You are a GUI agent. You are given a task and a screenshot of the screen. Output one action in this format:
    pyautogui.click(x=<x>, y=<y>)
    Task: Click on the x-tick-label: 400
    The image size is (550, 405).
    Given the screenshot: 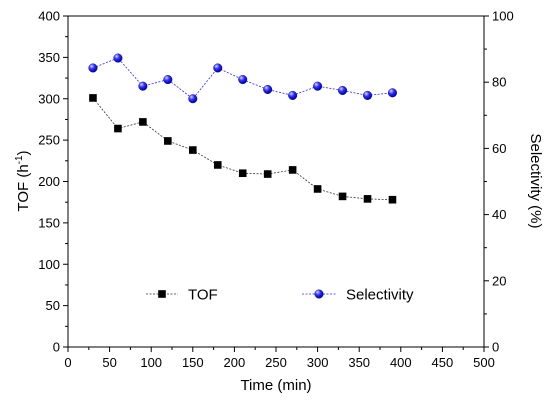 What is the action you would take?
    pyautogui.click(x=401, y=362)
    